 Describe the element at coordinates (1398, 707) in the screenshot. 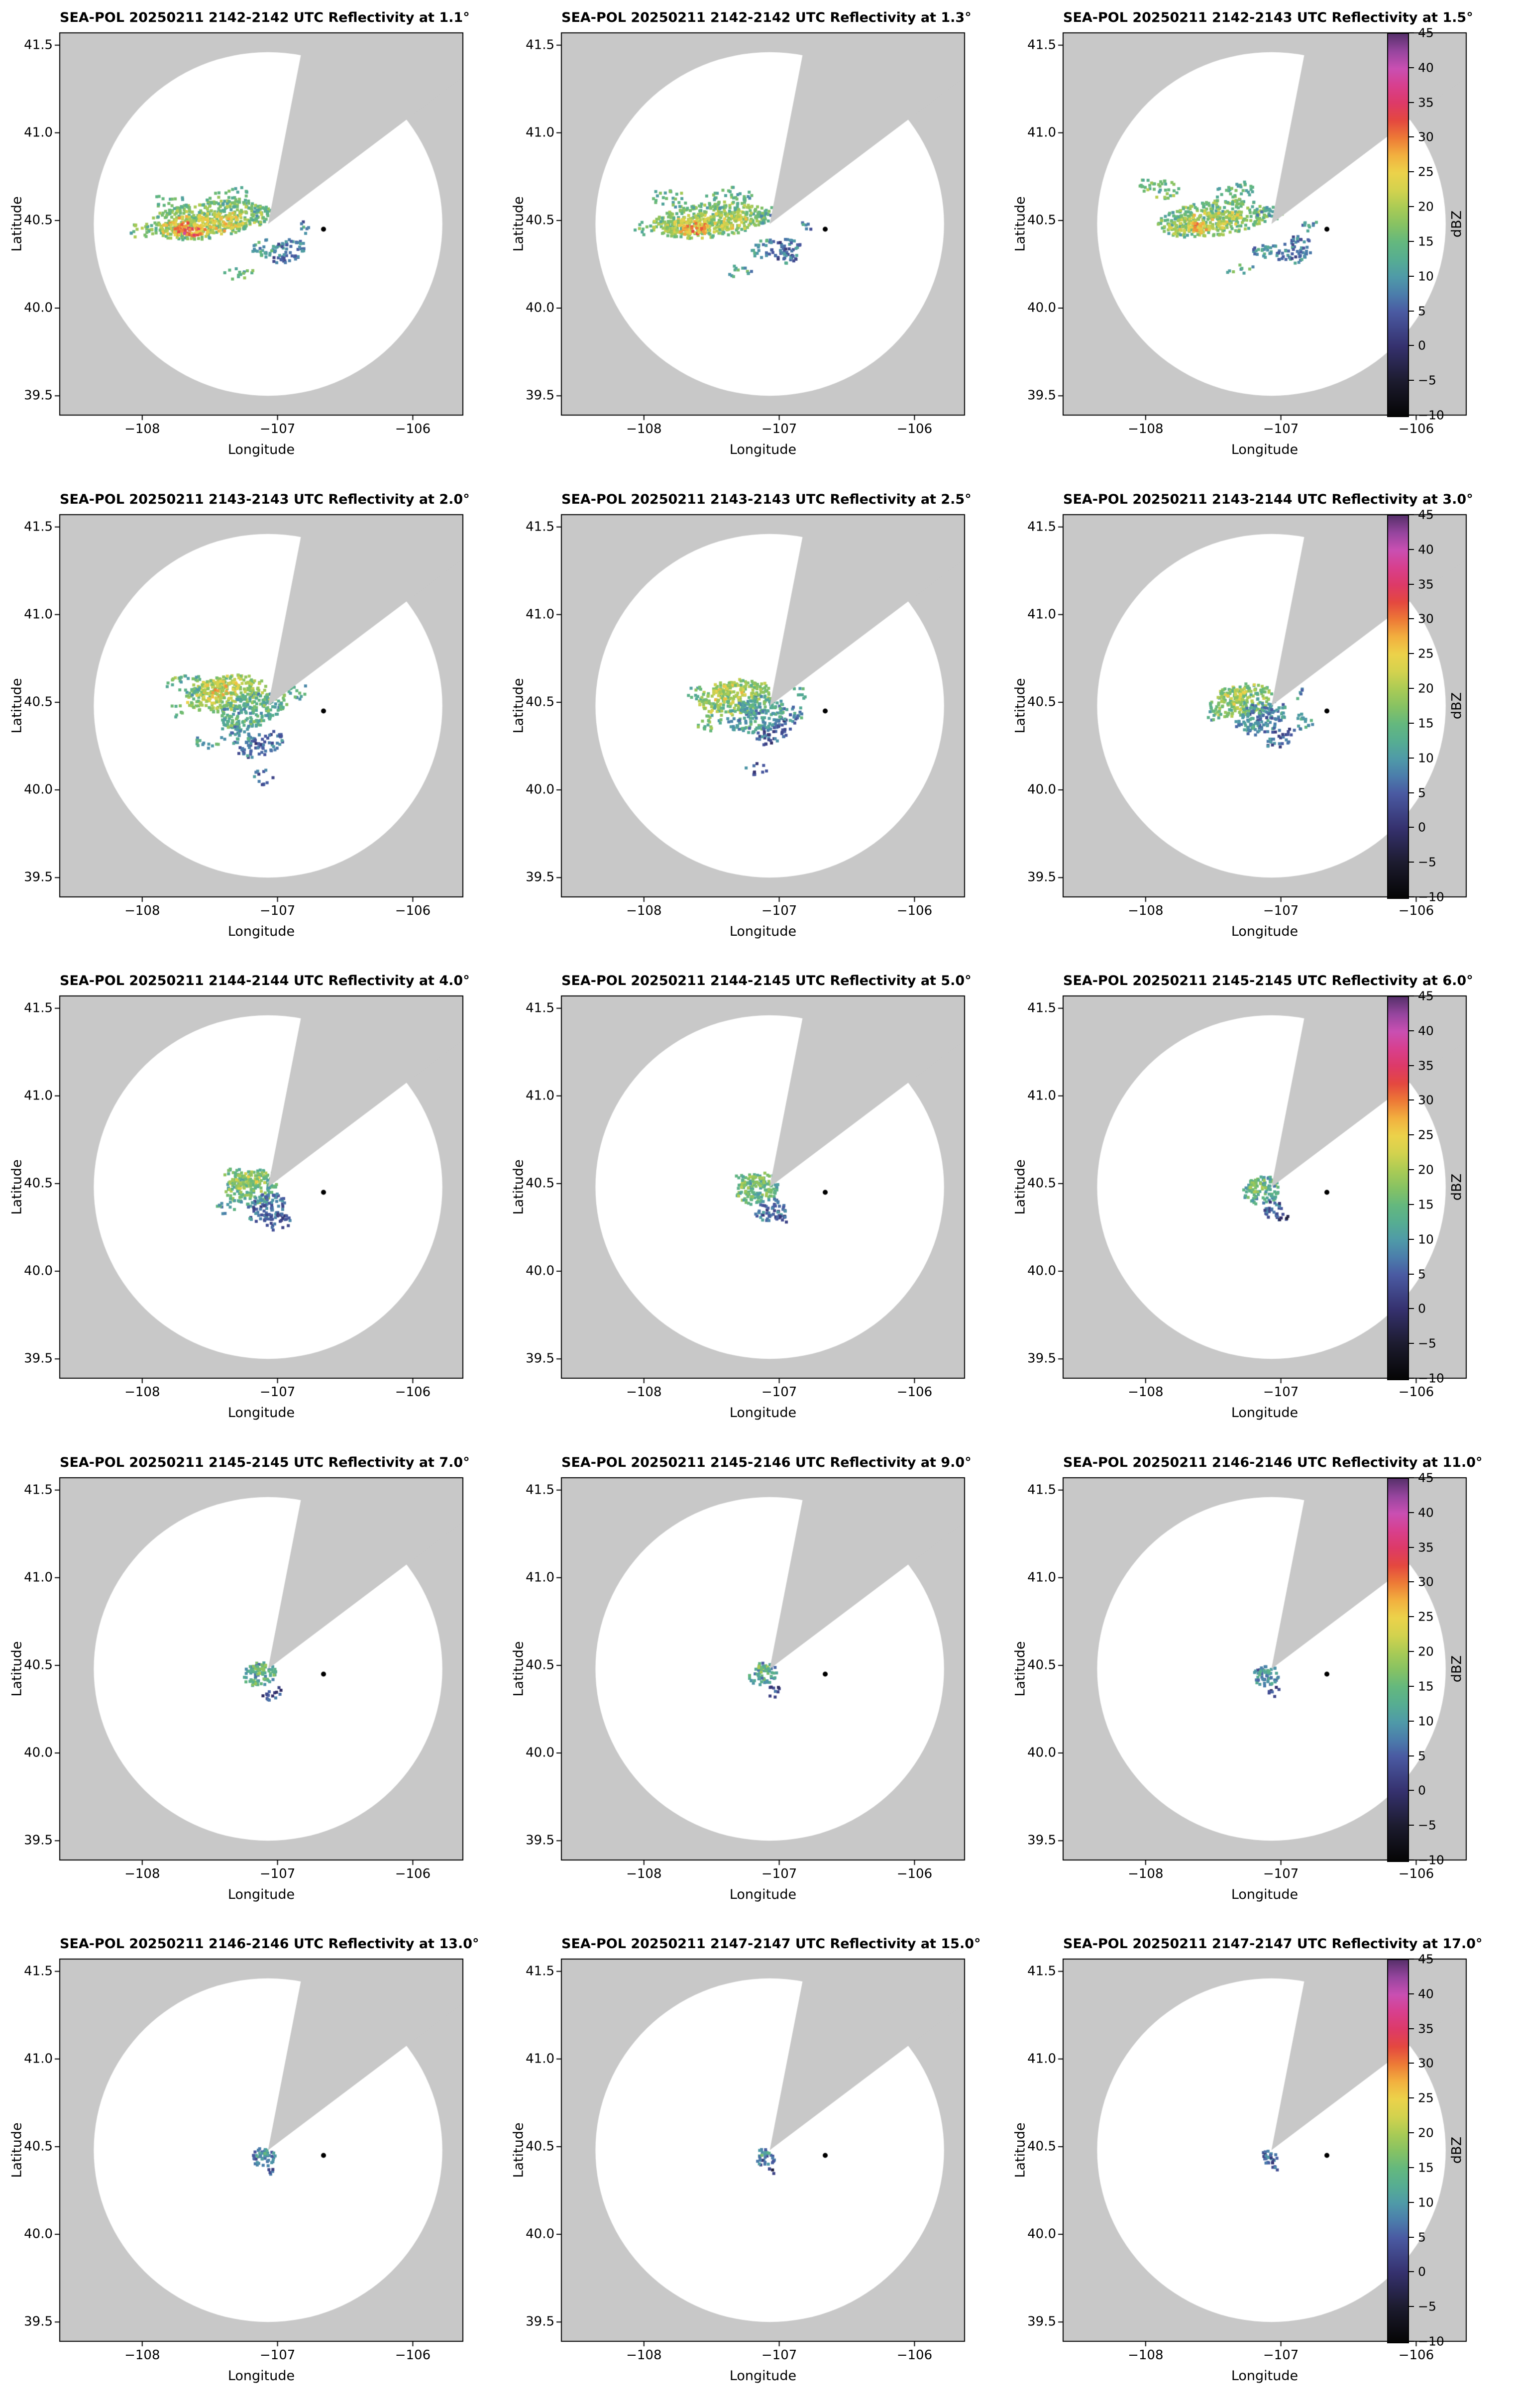

I see `colorbar-gradient` at that location.